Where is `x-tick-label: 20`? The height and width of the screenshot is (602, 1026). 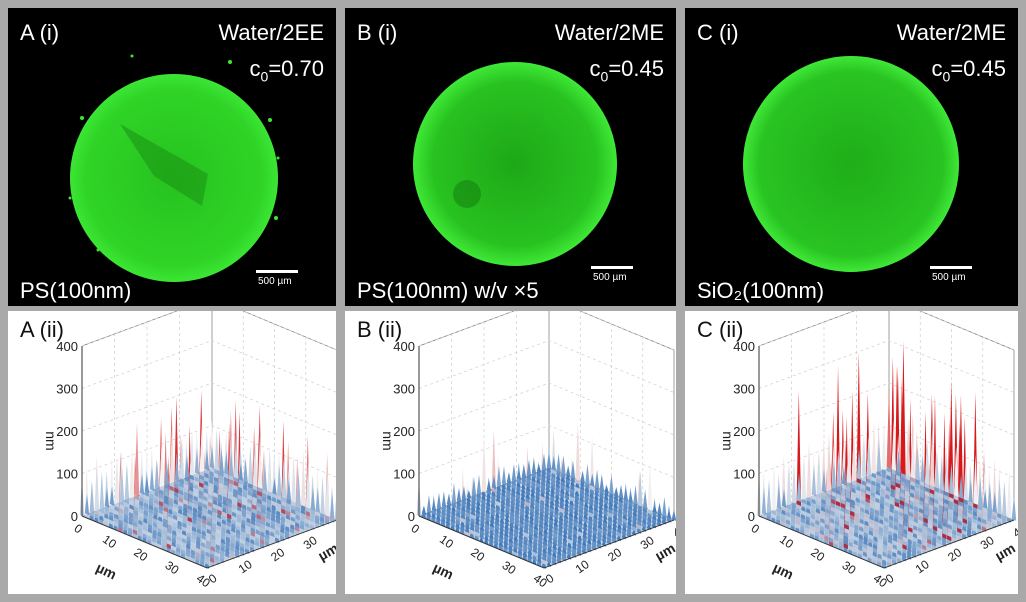 x-tick-label: 20 is located at coordinates (817, 554).